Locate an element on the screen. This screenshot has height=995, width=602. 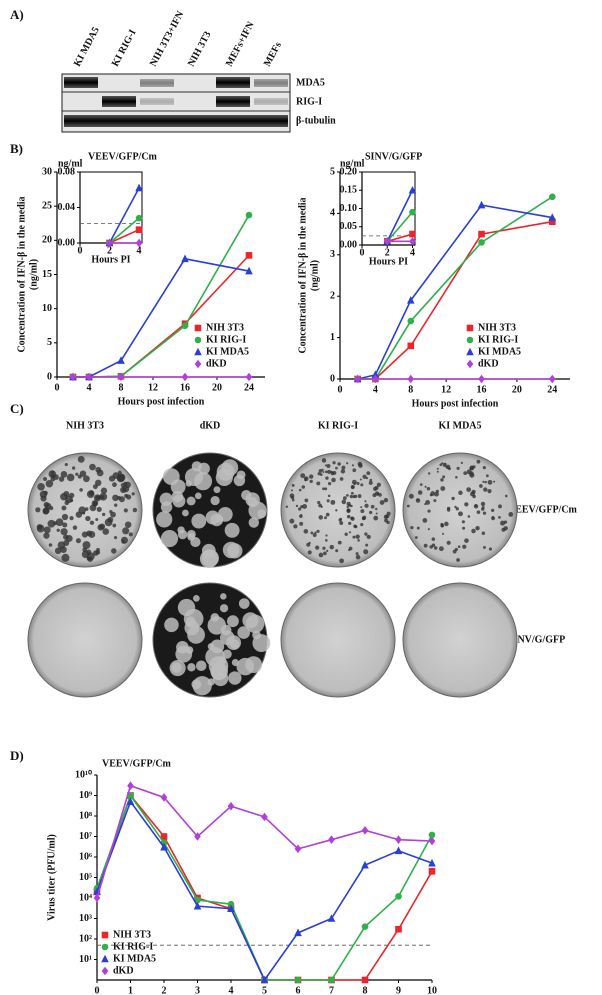
x-axis-label: Hours post infection is located at coordinates (161, 401).